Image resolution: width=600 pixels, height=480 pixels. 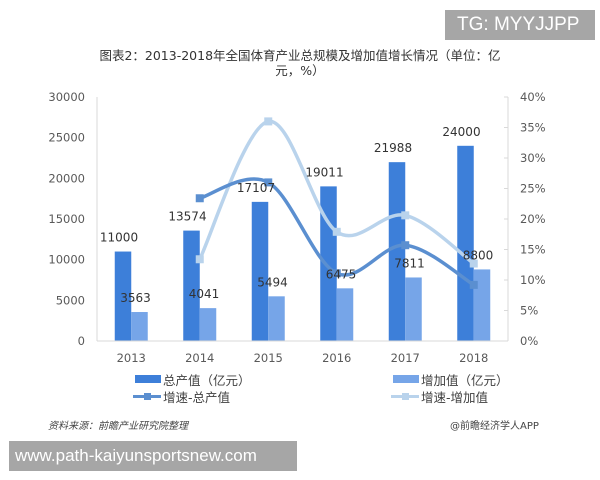 I want to click on x-axis: 2013 2014 2015 2016 2017 2018, so click(x=302, y=352).